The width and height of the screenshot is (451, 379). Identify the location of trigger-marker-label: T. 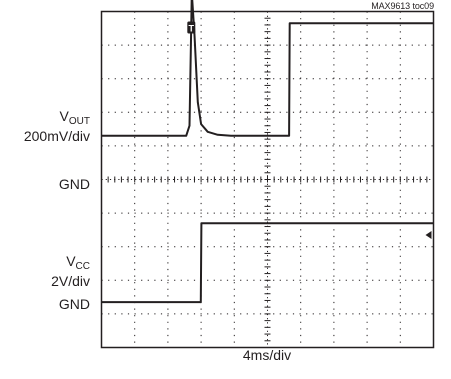
(192, 29).